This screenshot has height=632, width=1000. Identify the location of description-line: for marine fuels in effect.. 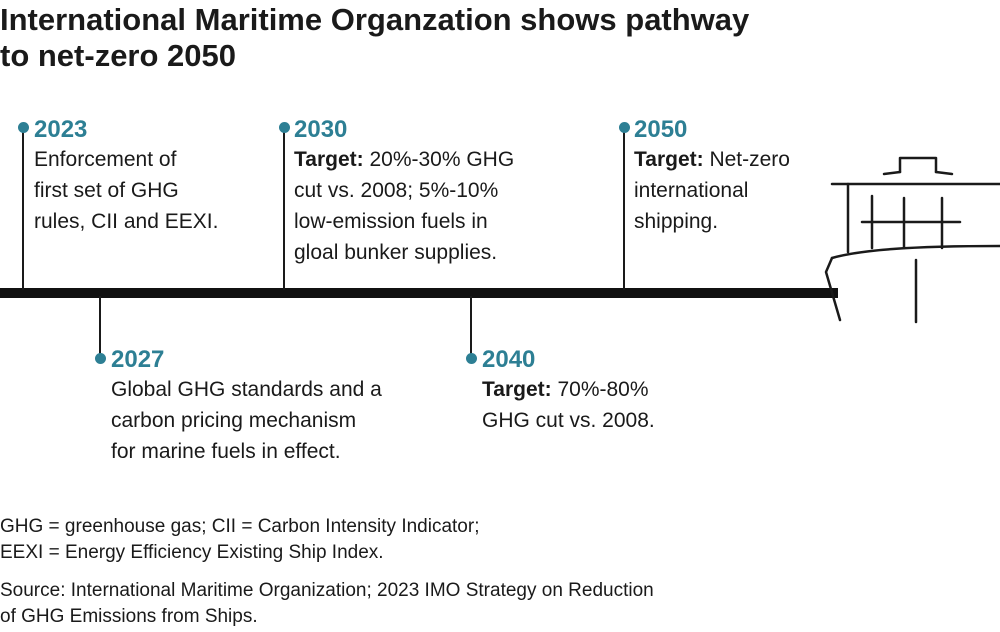
(226, 451).